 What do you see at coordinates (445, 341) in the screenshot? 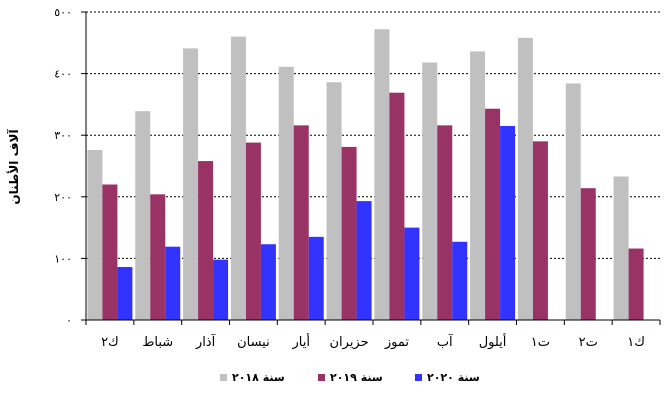
I see `x-tick-label: آب` at bounding box center [445, 341].